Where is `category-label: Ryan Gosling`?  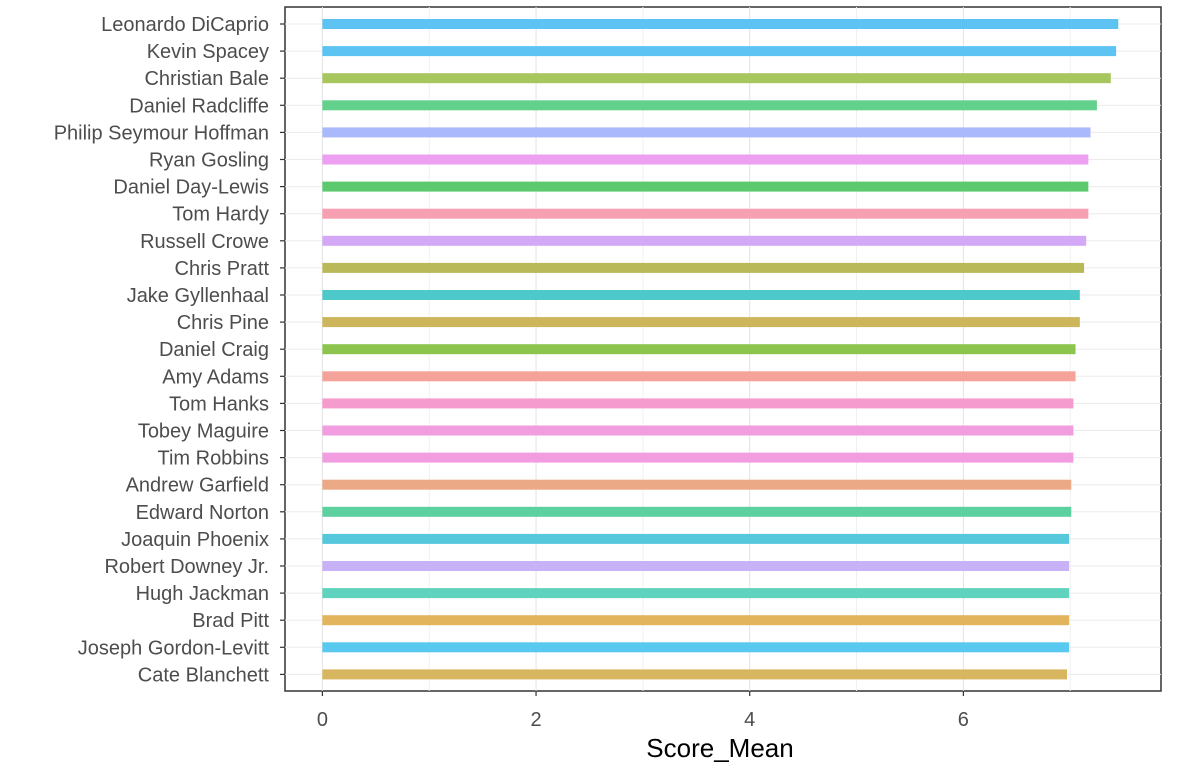 category-label: Ryan Gosling is located at coordinates (209, 161).